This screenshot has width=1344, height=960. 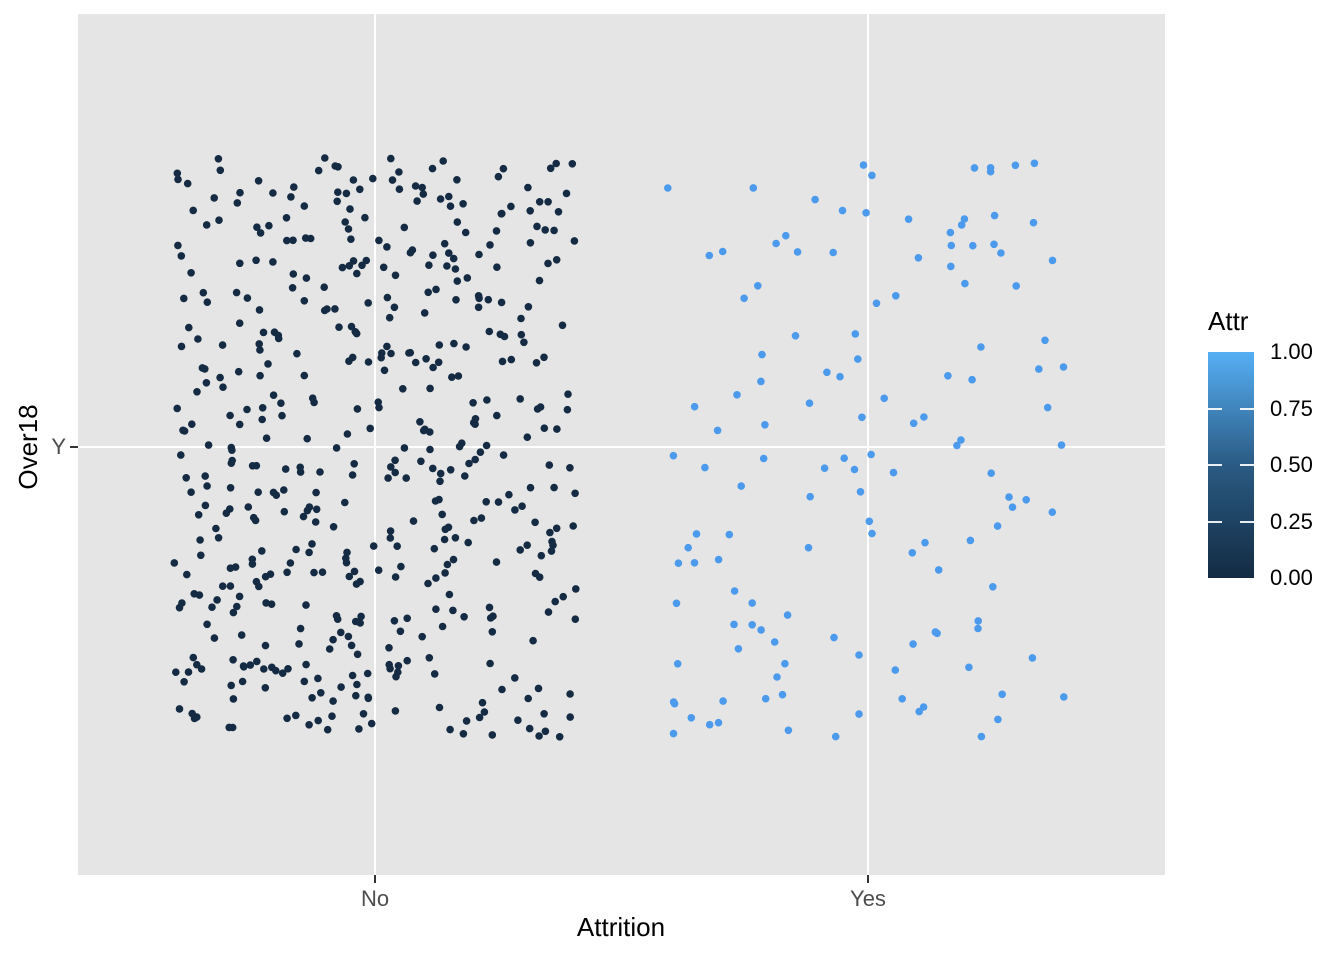 What do you see at coordinates (1247, 521) in the screenshot?
I see `colorbar-tick` at bounding box center [1247, 521].